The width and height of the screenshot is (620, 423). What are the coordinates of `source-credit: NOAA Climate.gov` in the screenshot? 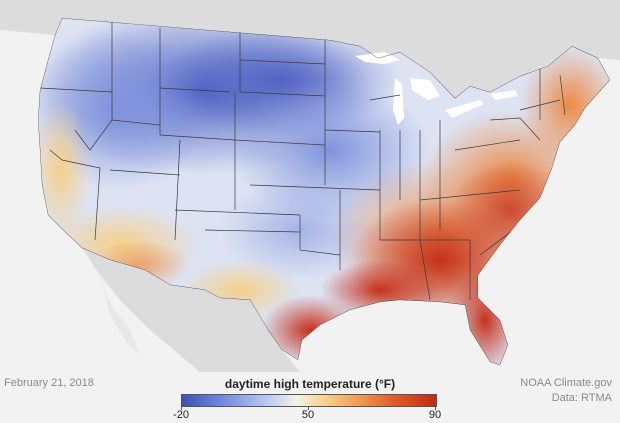 It's located at (566, 383).